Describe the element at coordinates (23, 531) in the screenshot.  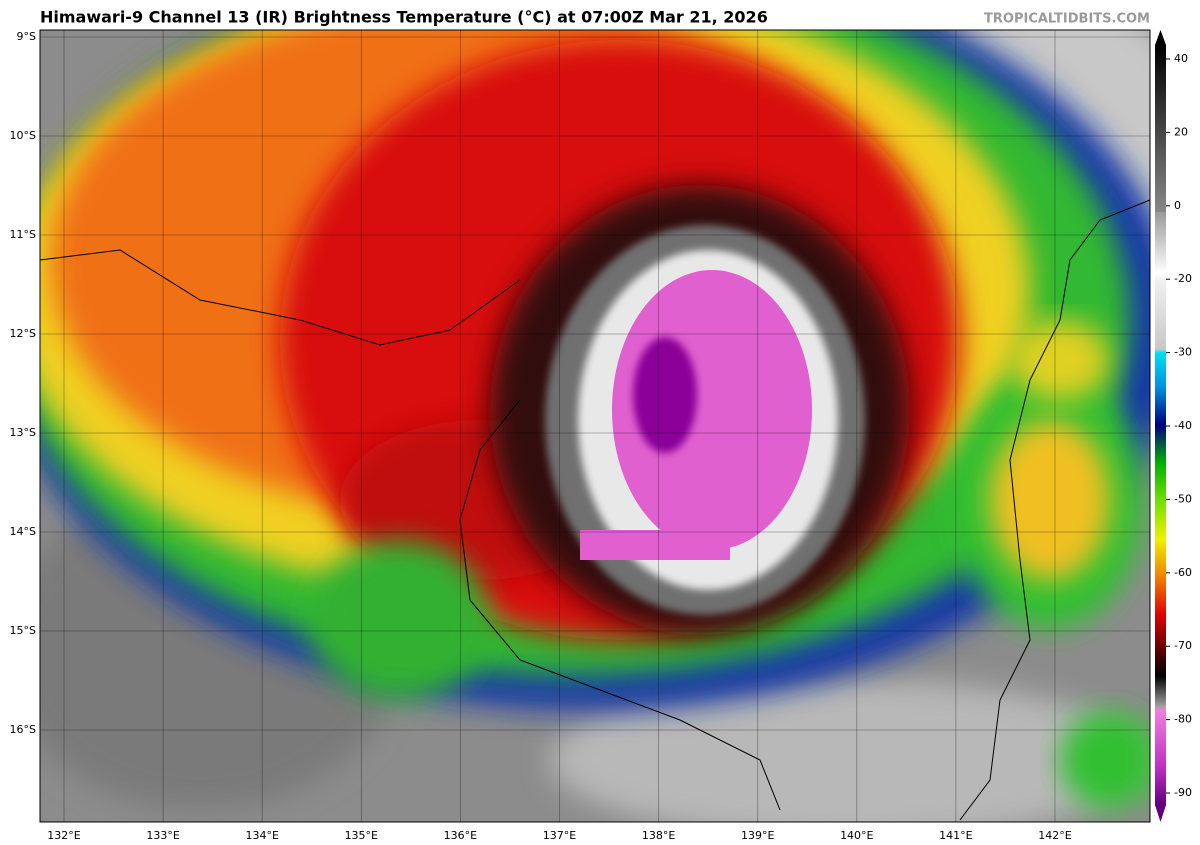
I see `lat-label: 14°S` at that location.